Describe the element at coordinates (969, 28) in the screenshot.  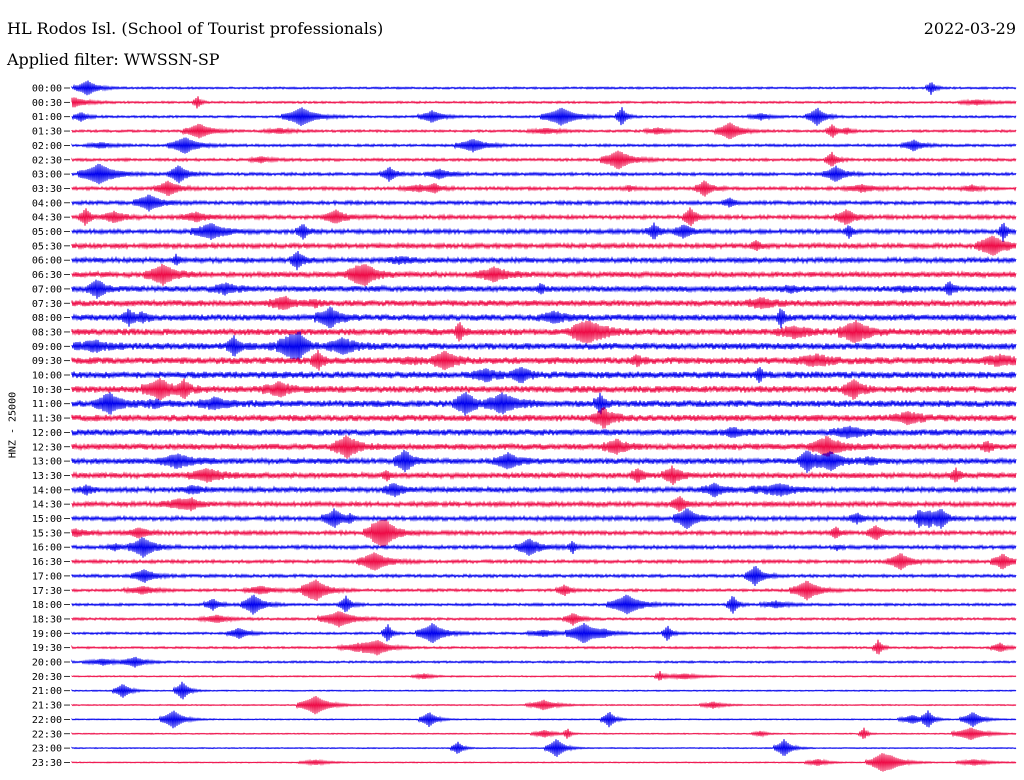
I see `date-label: 2022-03-29` at that location.